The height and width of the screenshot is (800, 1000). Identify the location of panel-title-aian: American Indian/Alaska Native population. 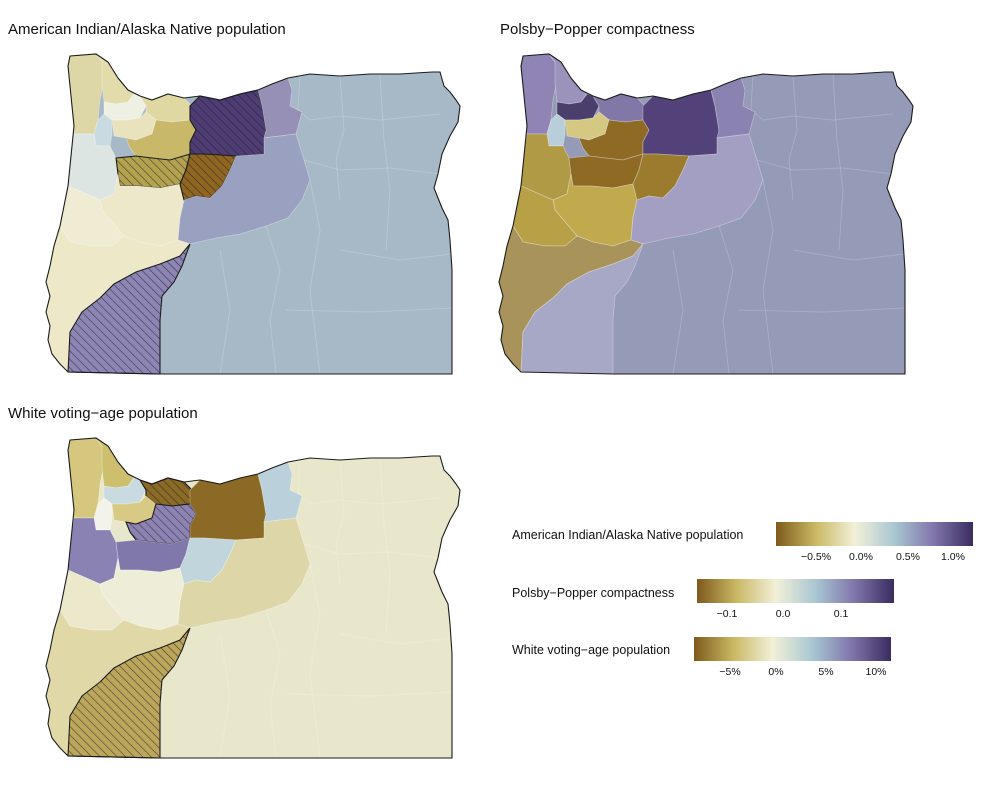
(147, 29).